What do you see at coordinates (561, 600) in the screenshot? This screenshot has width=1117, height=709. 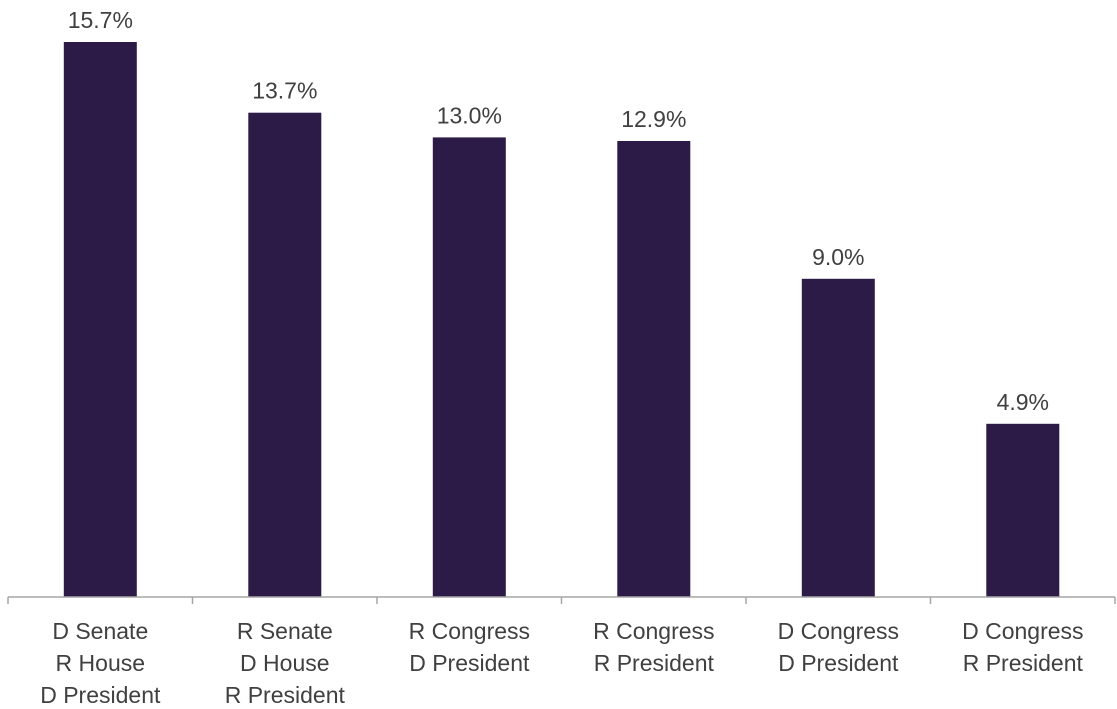 I see `x-axis` at bounding box center [561, 600].